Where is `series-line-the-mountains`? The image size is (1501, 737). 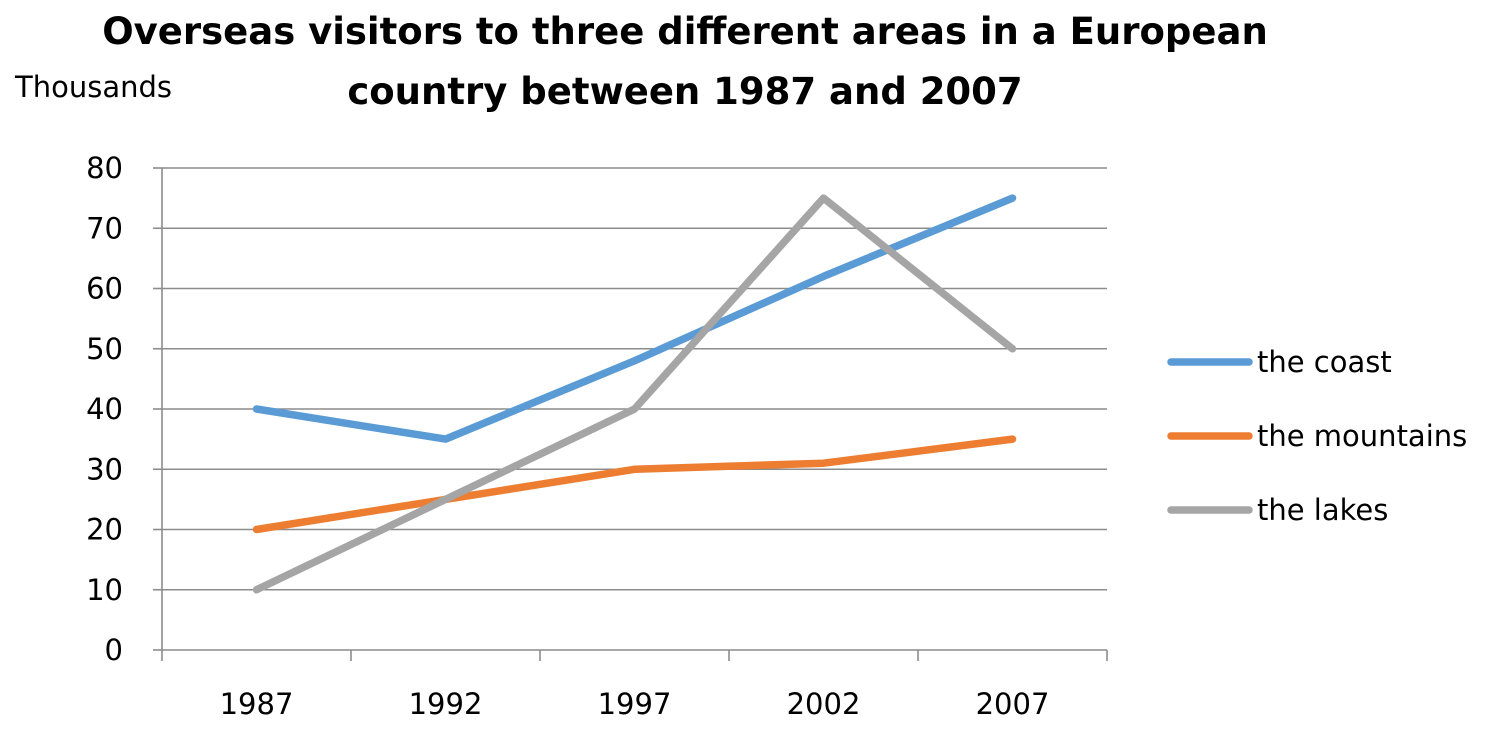
series-line-the-mountains is located at coordinates (634, 484).